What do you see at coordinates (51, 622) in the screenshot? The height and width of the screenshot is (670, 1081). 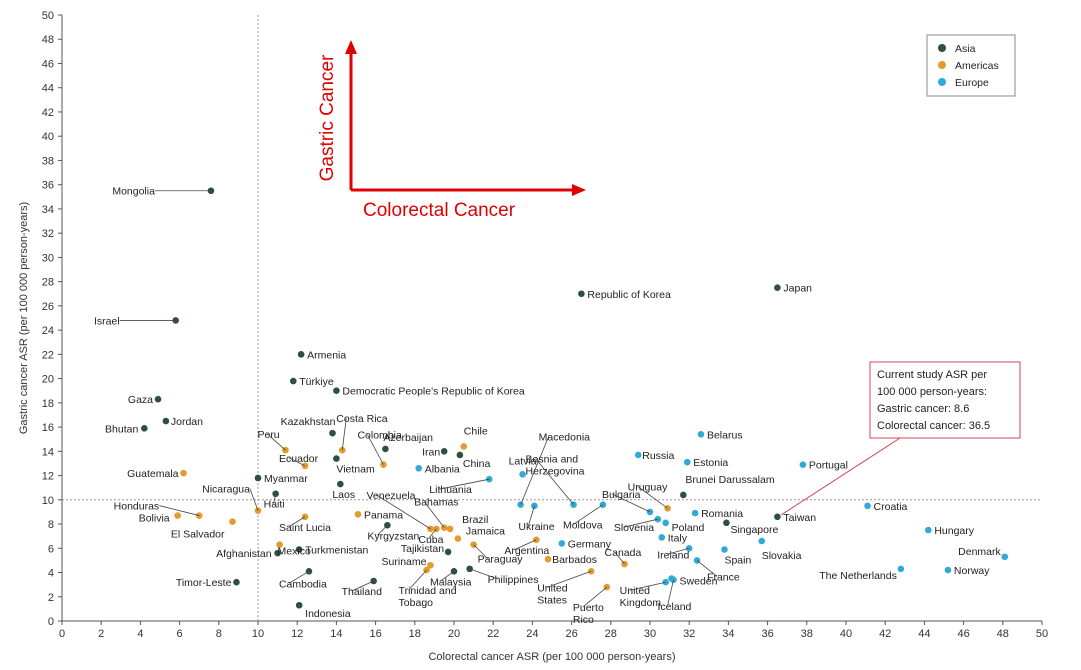 I see `y-tick-label: 0` at bounding box center [51, 622].